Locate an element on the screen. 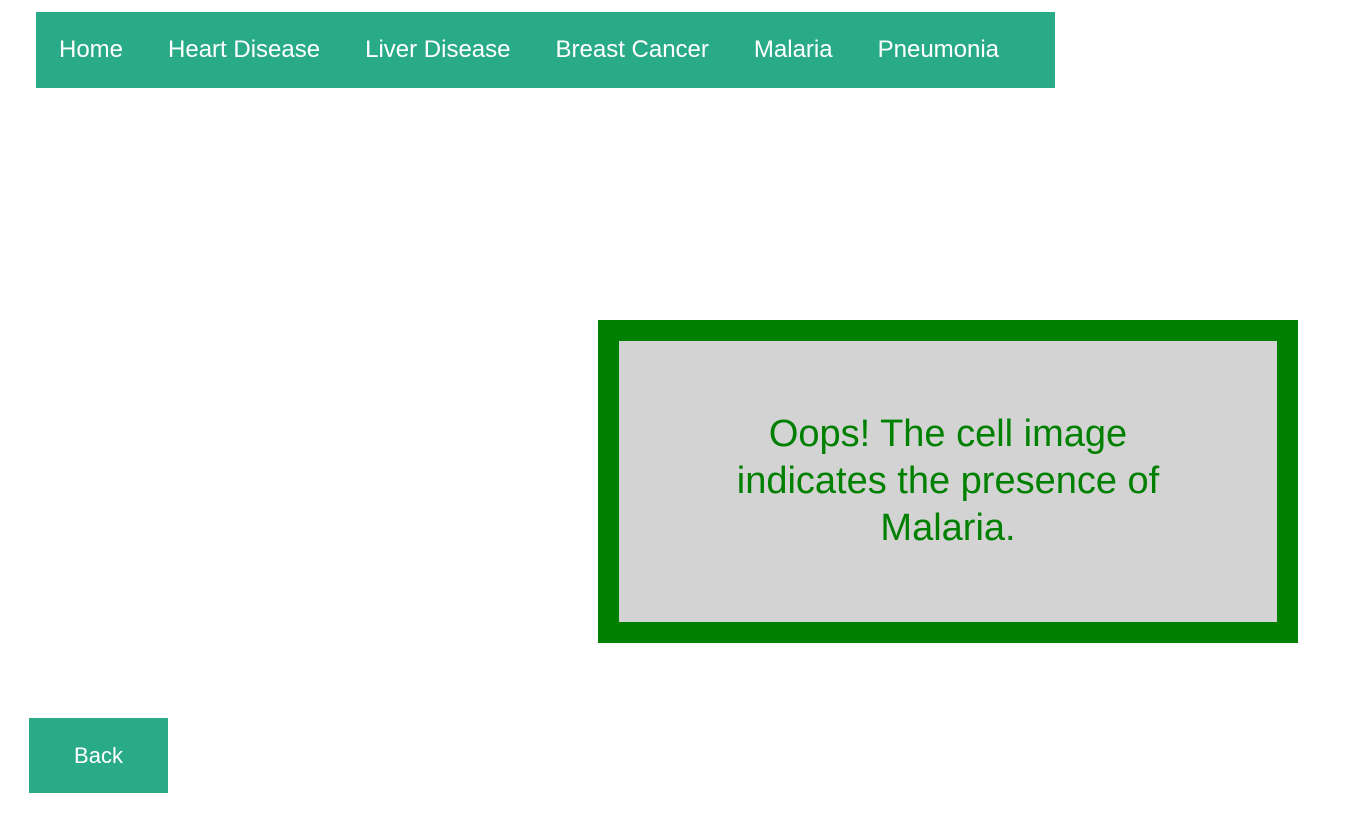  nav-home-link: Home is located at coordinates (91, 49).